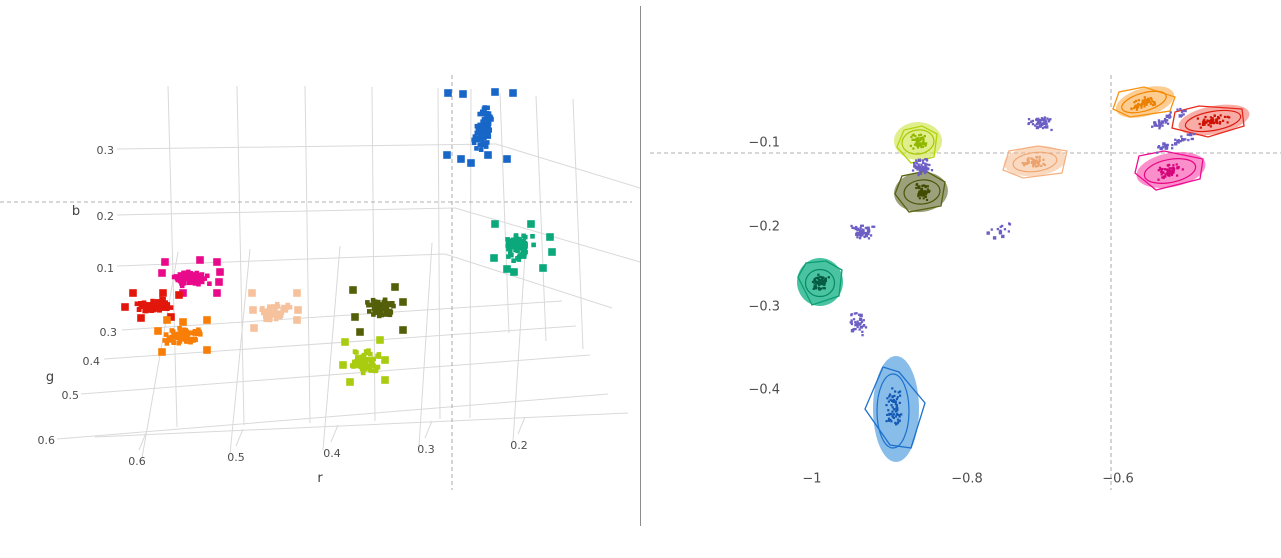 Image resolution: width=1281 pixels, height=558 pixels. What do you see at coordinates (71, 395) in the screenshot?
I see `tick-label-g: 0.5` at bounding box center [71, 395].